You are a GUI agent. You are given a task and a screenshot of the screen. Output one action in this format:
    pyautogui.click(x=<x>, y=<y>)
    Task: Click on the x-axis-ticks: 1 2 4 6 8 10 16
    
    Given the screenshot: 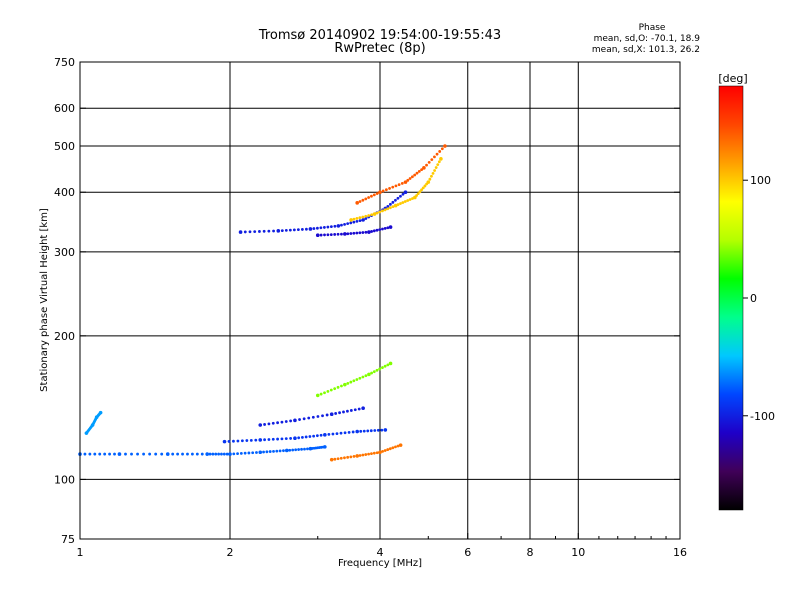 What is the action you would take?
    pyautogui.click(x=382, y=546)
    